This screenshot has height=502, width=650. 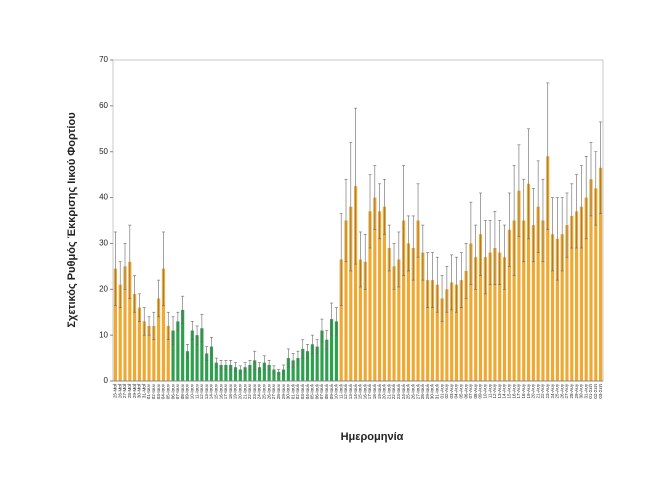 What do you see at coordinates (427, 391) in the screenshot?
I see `x-tick-label: 29-Ιουλ` at bounding box center [427, 391].